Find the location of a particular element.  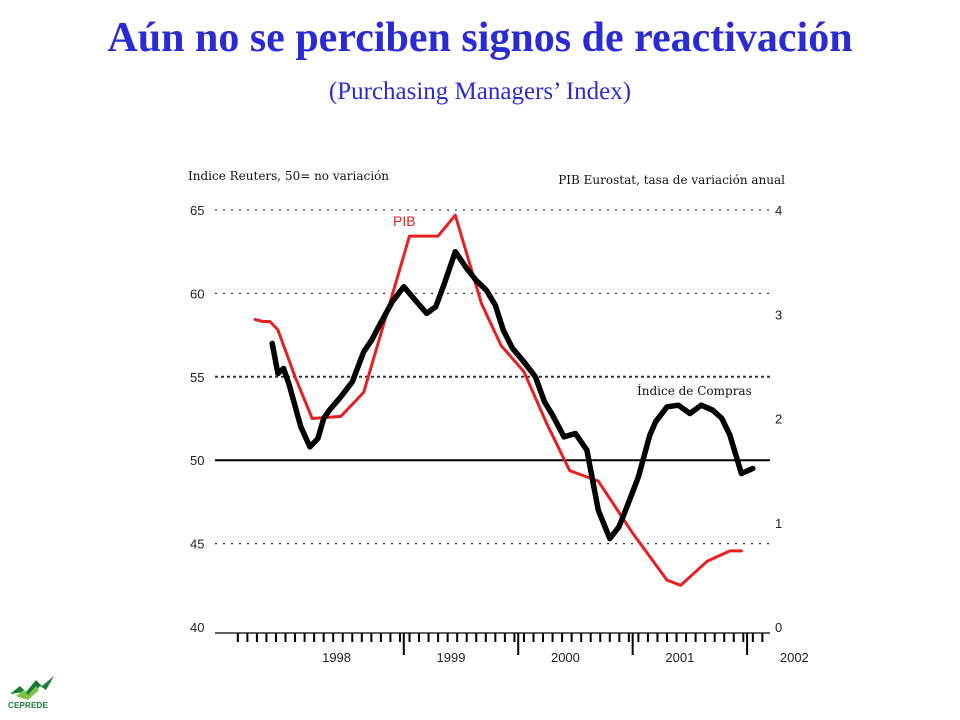

y-tick-label-left: 60 is located at coordinates (197, 293).